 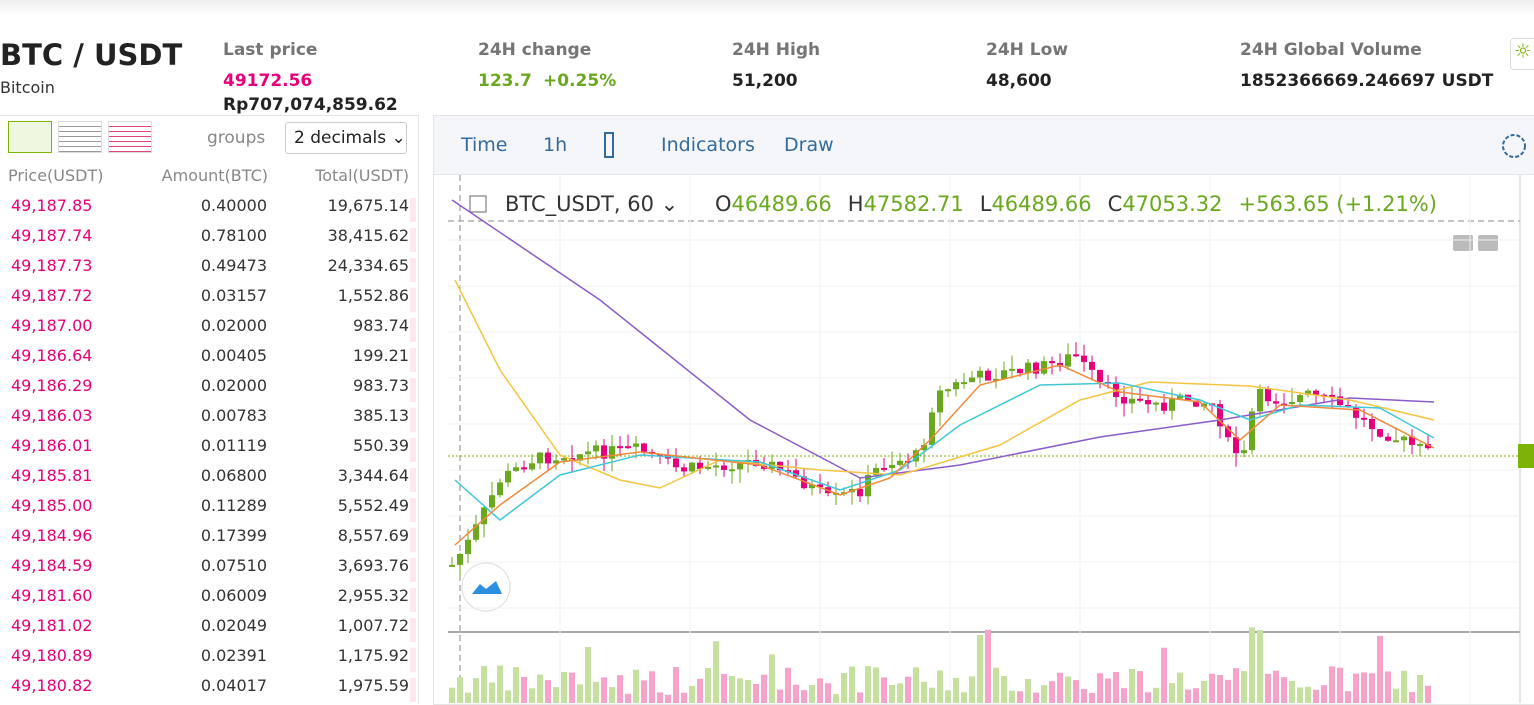 What do you see at coordinates (580, 81) in the screenshot?
I see `stat-extra: +0.25%` at bounding box center [580, 81].